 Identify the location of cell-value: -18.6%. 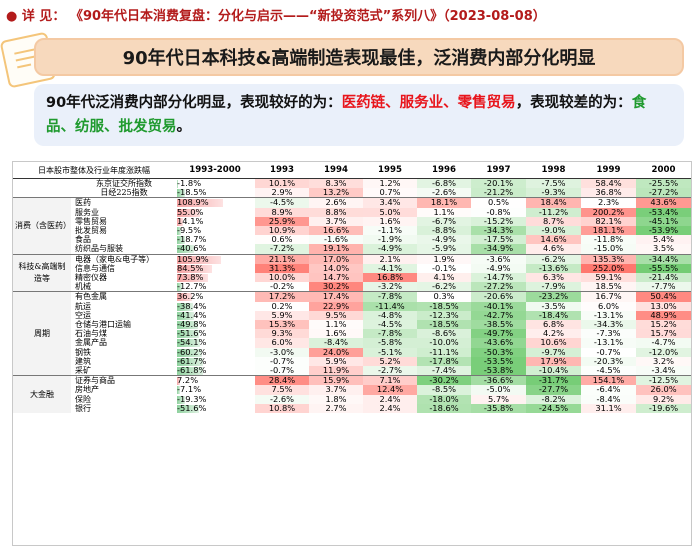
(444, 408).